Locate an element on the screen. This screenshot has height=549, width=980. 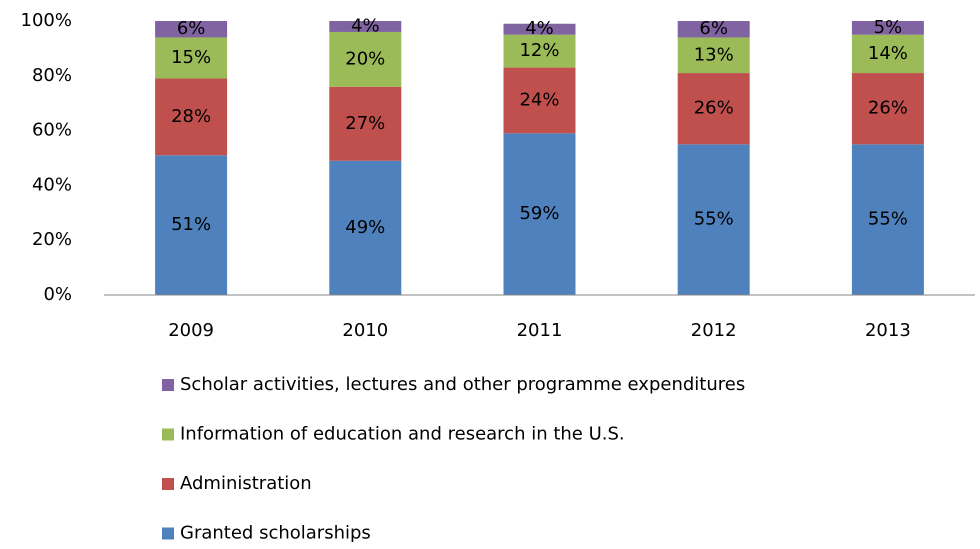
x-tick-label: 2012 is located at coordinates (714, 330).